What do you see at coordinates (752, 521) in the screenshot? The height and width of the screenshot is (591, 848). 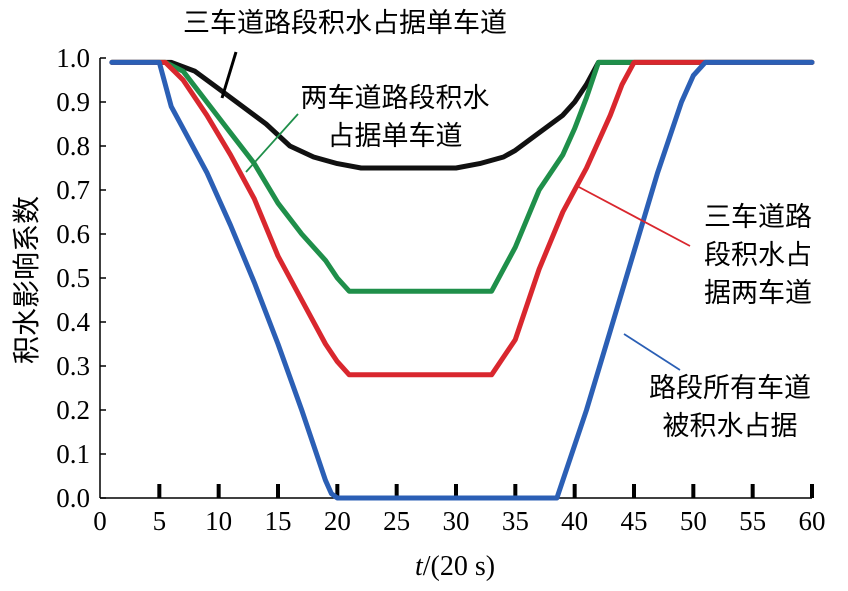 I see `x-tick-label: 55` at bounding box center [752, 521].